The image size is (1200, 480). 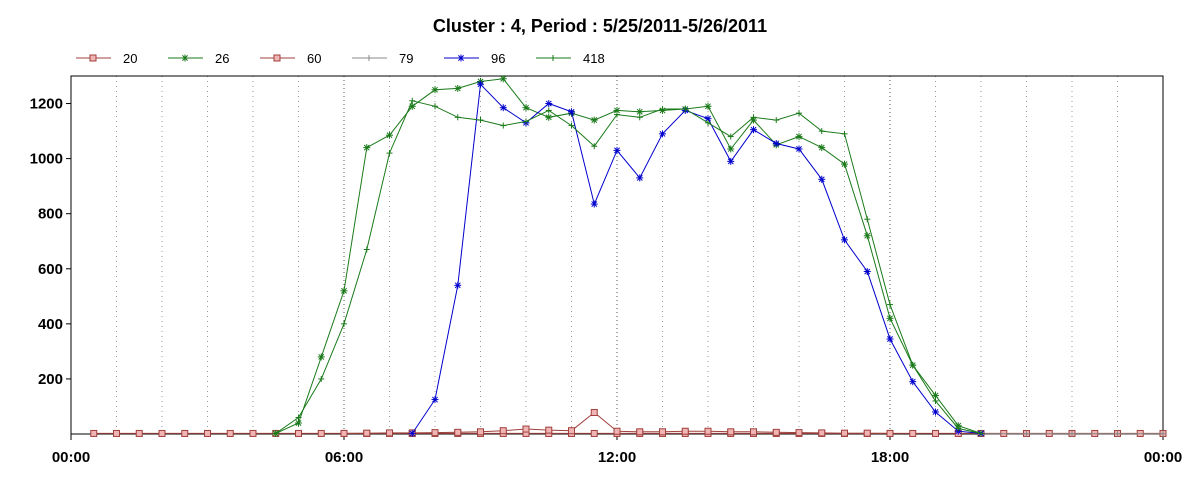 What do you see at coordinates (344, 457) in the screenshot?
I see `x-tick-label: 06:00` at bounding box center [344, 457].